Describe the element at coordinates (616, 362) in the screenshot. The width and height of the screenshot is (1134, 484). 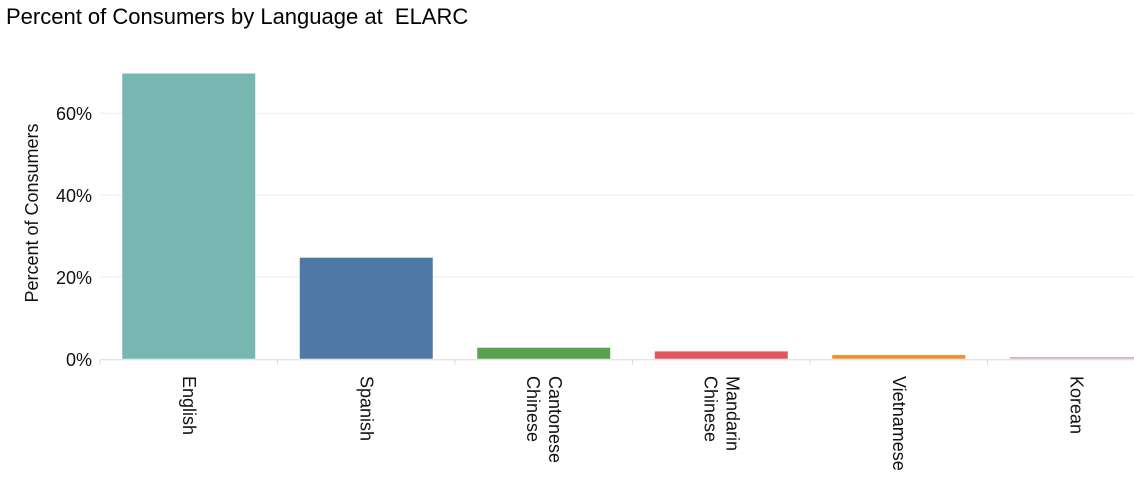
I see `axes` at that location.